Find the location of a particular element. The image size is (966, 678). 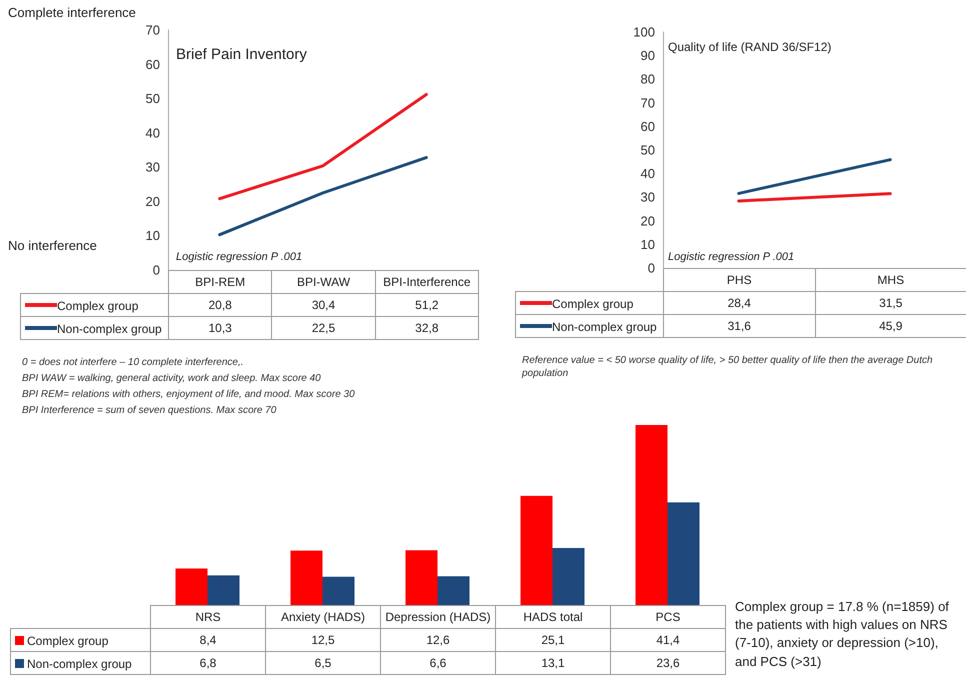

x-tick-label: PCS is located at coordinates (668, 617).